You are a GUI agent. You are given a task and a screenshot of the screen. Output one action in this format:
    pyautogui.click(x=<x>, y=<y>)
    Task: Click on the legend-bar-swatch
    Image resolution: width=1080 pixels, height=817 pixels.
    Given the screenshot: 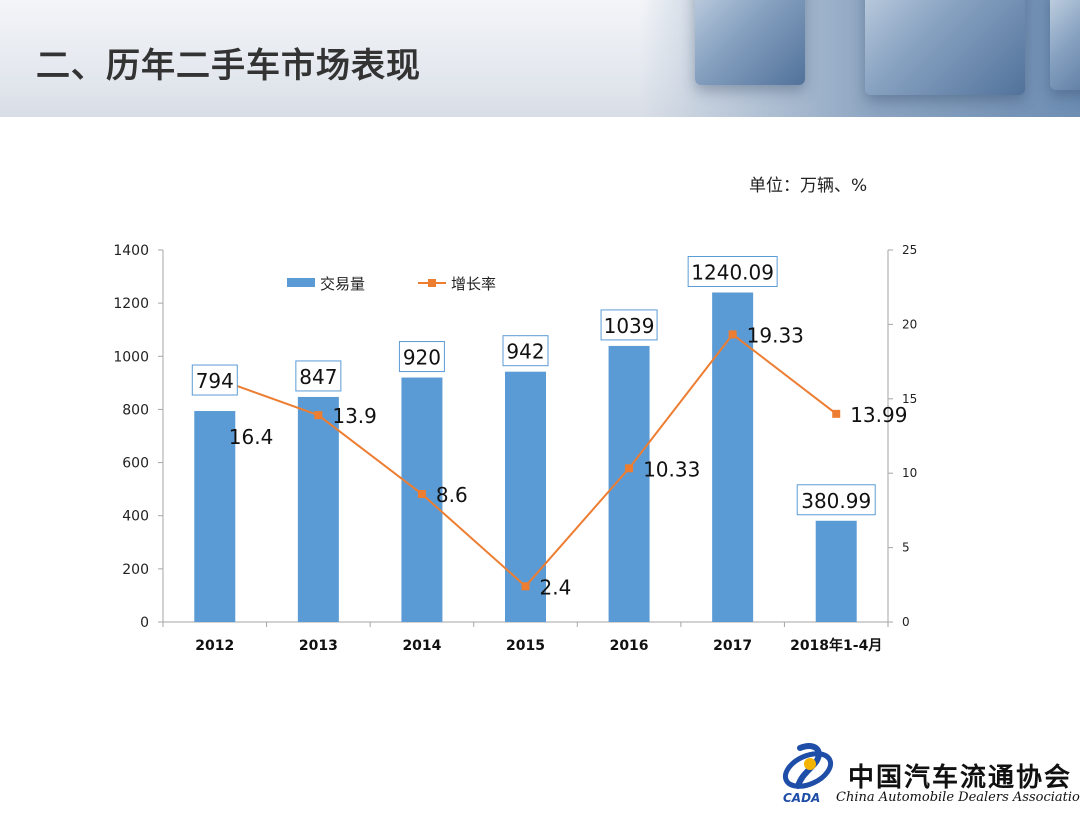 What is the action you would take?
    pyautogui.click(x=301, y=282)
    